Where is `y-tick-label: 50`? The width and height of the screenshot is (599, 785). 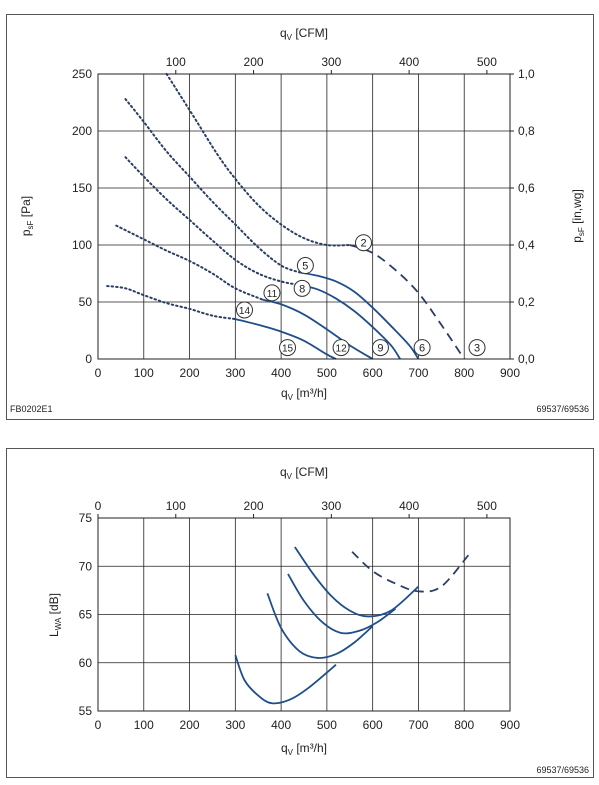
y-tick-label: 50 is located at coordinates (86, 302).